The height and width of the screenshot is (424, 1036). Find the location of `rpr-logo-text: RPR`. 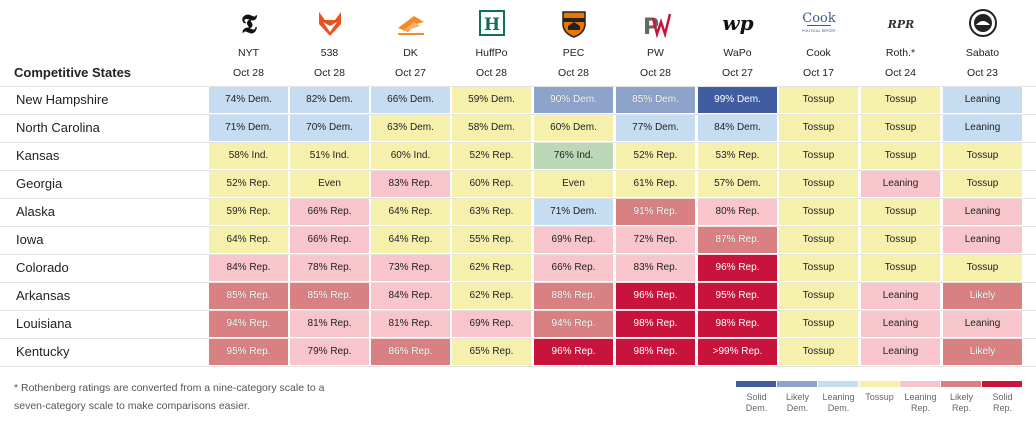

rpr-logo-text: RPR is located at coordinates (900, 24).